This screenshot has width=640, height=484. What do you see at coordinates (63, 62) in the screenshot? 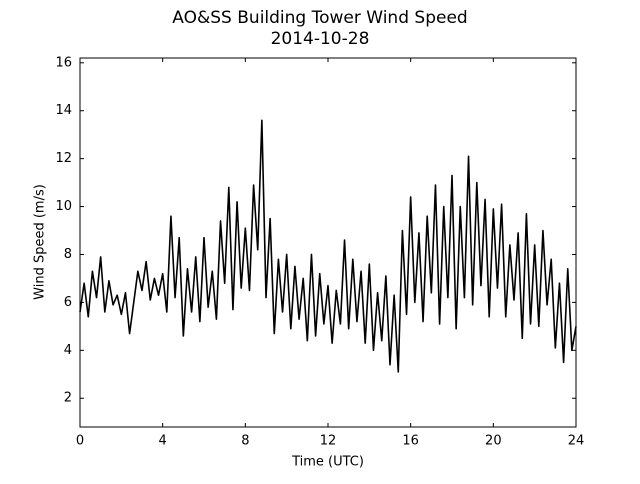
I see `y-tick-label: 16` at bounding box center [63, 62].